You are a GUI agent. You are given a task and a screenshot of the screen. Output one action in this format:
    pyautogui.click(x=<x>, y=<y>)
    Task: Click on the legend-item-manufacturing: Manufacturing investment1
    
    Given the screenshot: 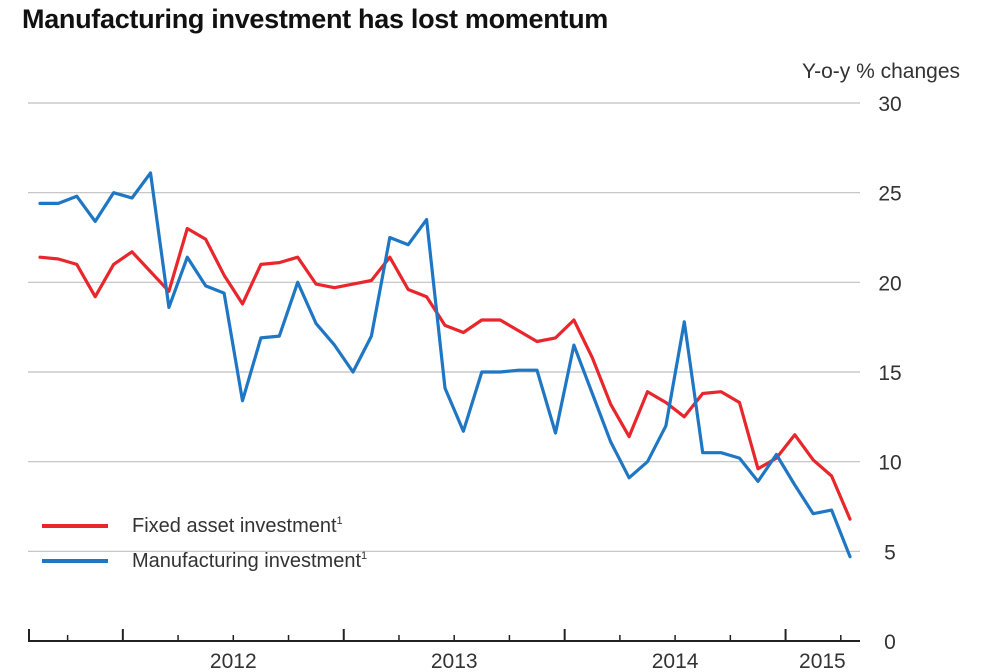 What is the action you would take?
    pyautogui.click(x=204, y=561)
    